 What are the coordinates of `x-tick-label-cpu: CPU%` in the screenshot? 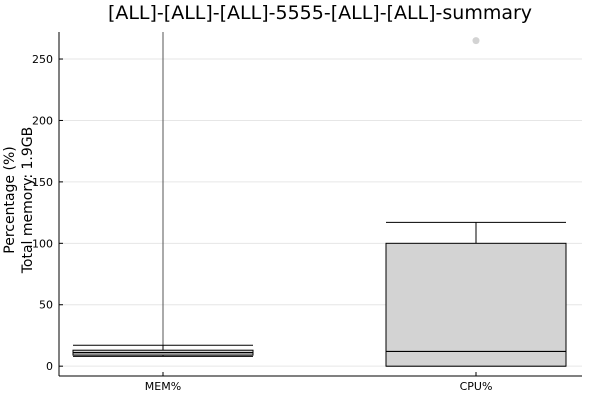 It's located at (476, 386).